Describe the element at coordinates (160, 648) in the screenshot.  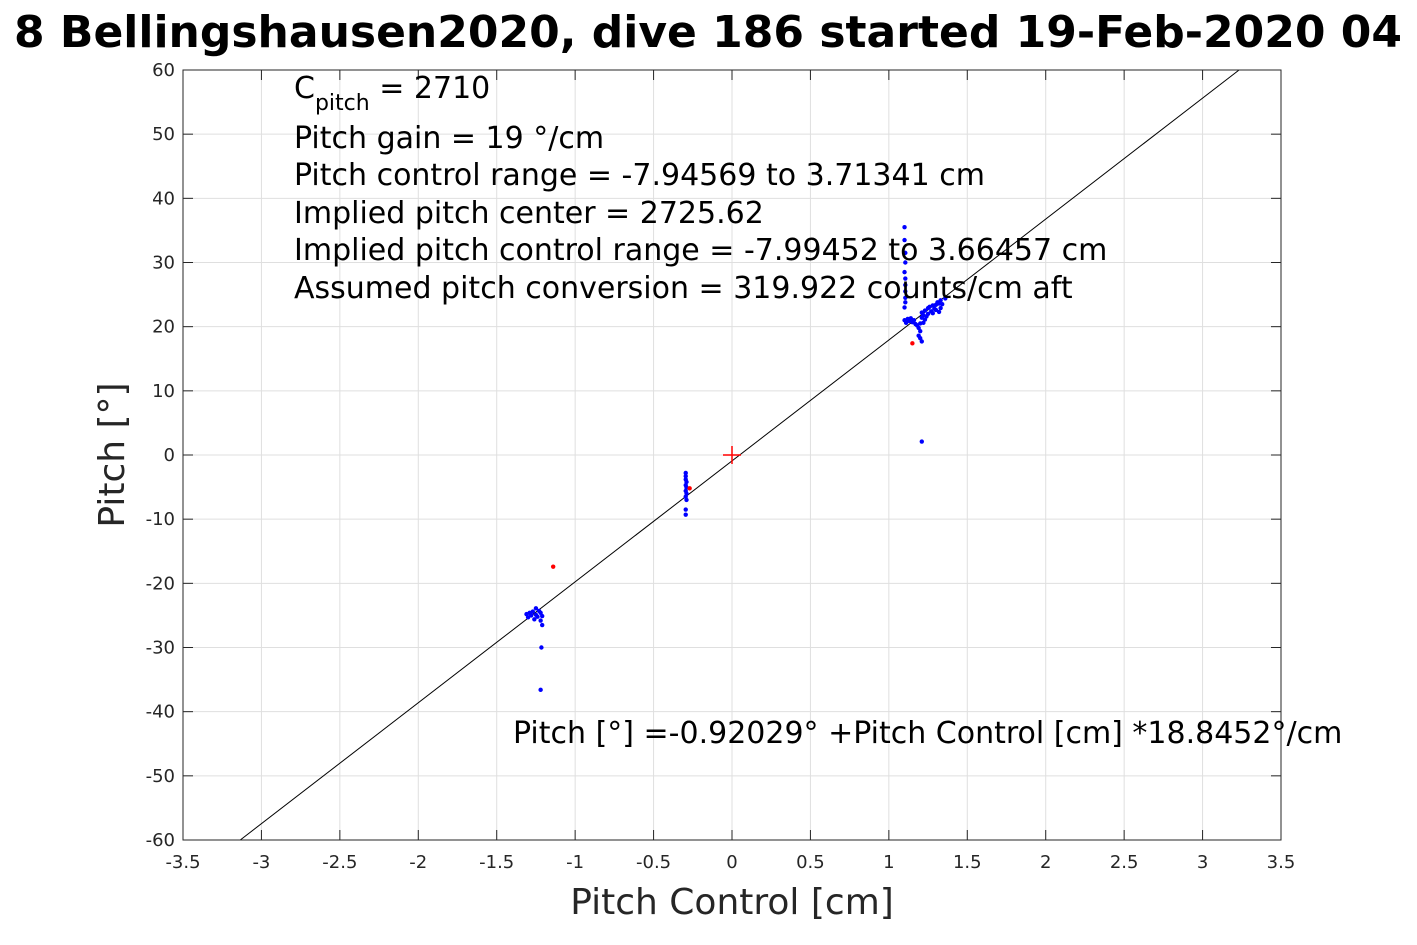
I see `y-tick-label: -30` at that location.